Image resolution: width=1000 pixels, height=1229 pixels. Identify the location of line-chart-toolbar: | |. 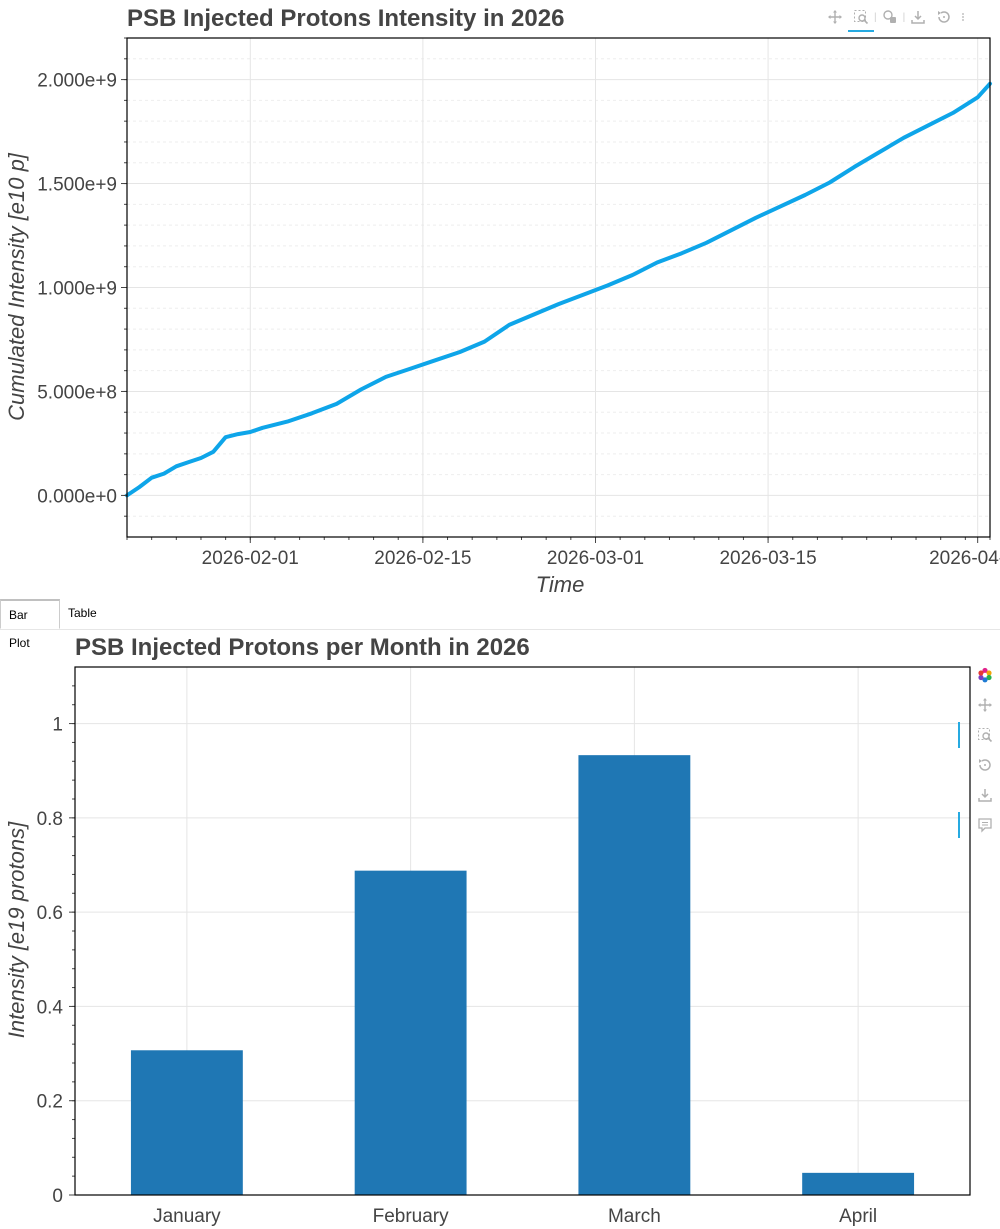
(895, 18).